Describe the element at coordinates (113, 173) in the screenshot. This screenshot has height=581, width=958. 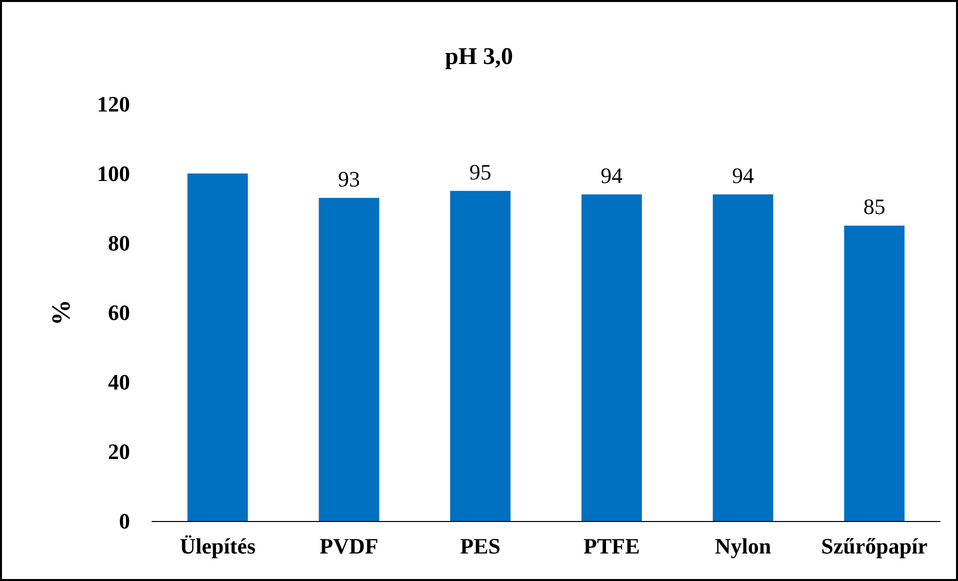
I see `y-tick-label: 100` at that location.